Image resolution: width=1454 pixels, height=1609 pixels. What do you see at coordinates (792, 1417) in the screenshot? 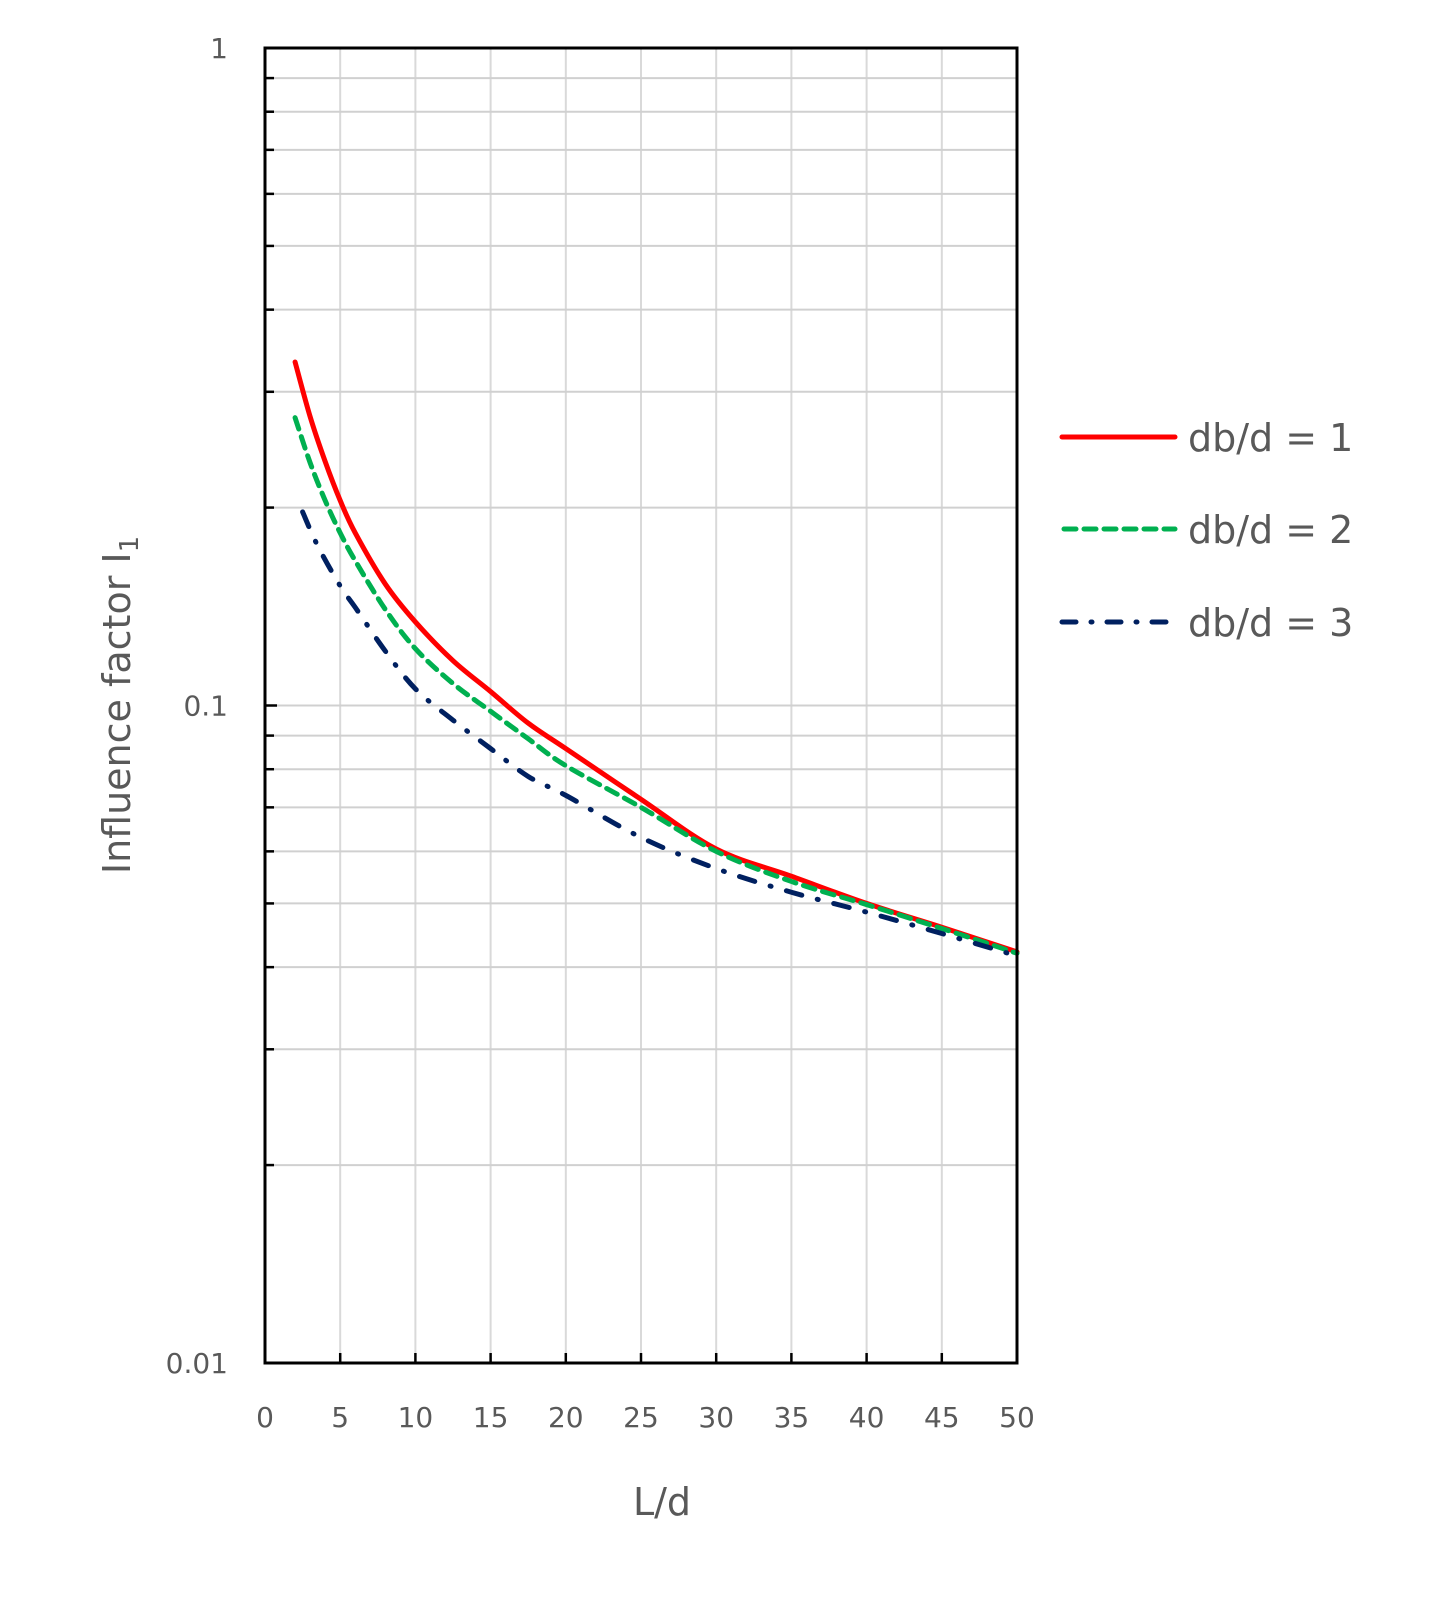
I see `x-tick-label: 35` at bounding box center [792, 1417].